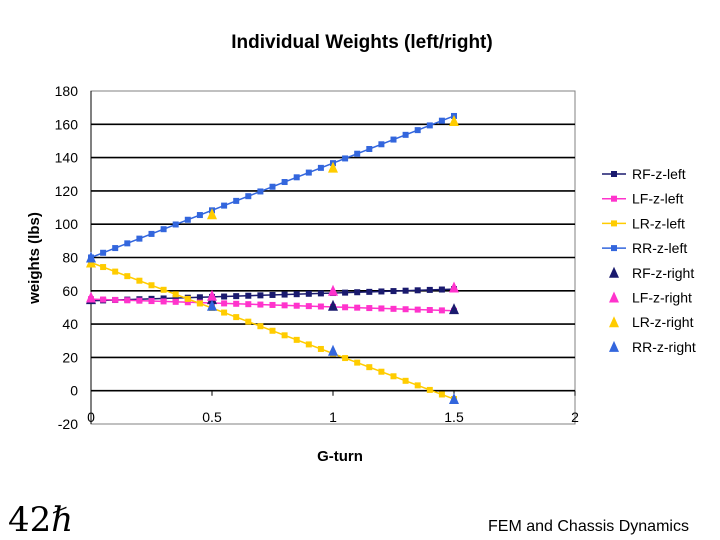  Describe the element at coordinates (212, 417) in the screenshot. I see `x-tick-label: 0.5` at that location.